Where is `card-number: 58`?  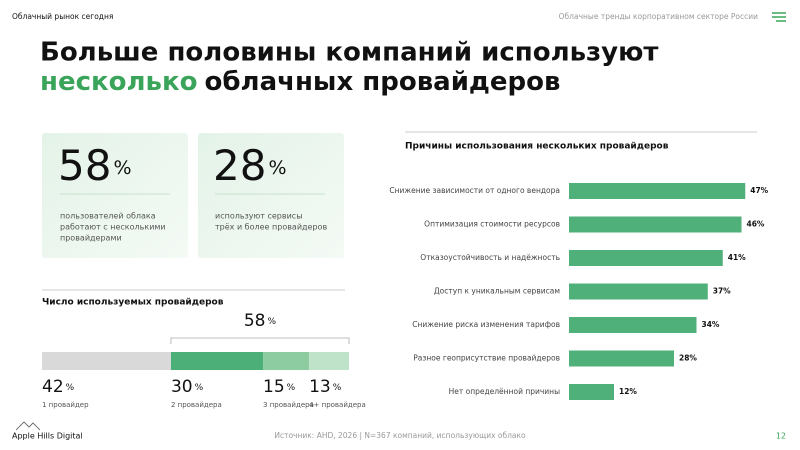 card-number: 58 is located at coordinates (84, 165).